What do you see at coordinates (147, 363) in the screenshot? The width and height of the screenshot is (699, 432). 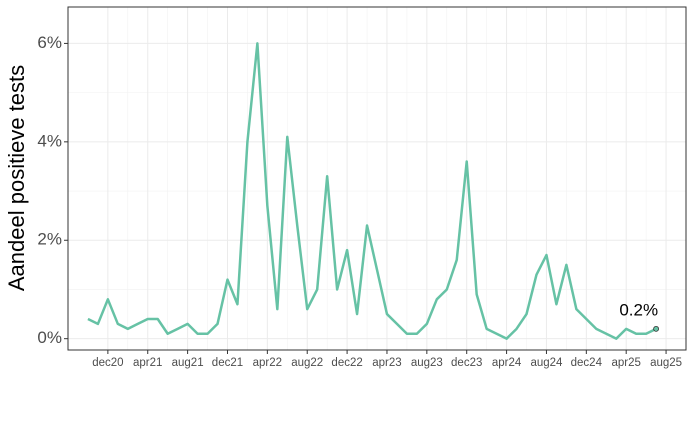 I see `x-tick-label: apr21` at bounding box center [147, 363].